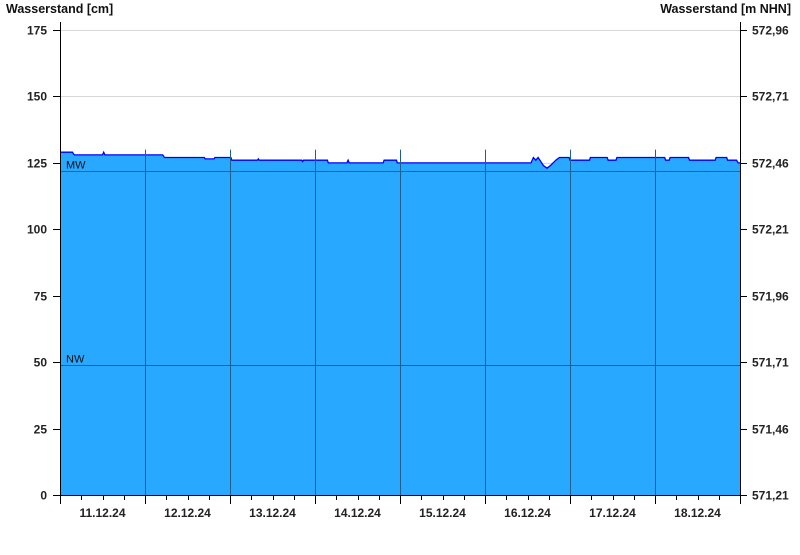 The image size is (800, 555). What do you see at coordinates (41, 363) in the screenshot?
I see `left-tick-label: 50` at bounding box center [41, 363].